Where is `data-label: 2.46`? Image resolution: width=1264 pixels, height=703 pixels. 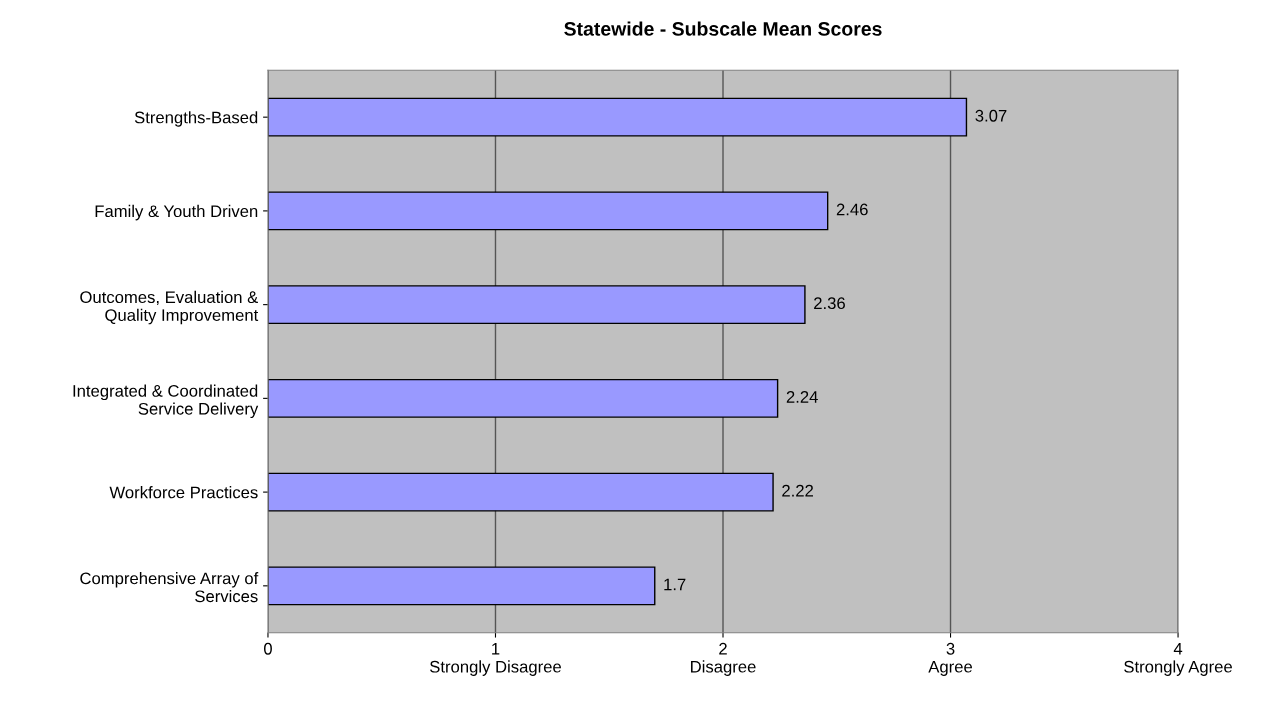 data-label: 2.46 is located at coordinates (852, 209).